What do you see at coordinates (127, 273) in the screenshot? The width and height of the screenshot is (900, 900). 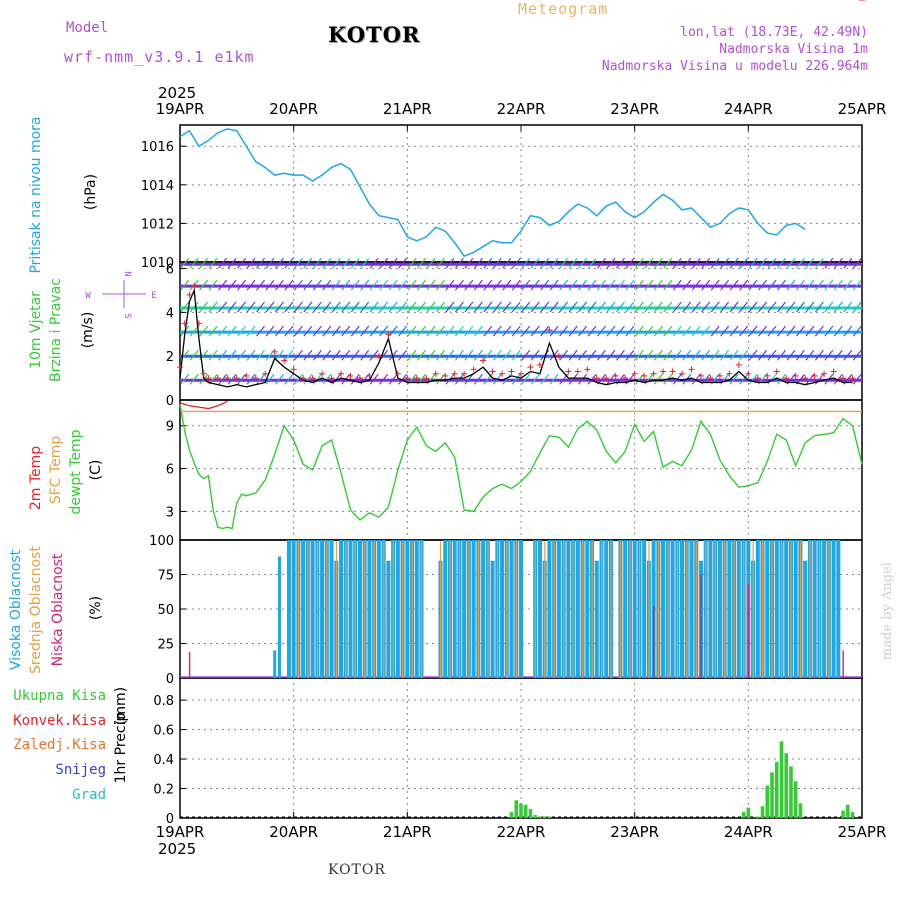 I see `compass-n: N` at bounding box center [127, 273].